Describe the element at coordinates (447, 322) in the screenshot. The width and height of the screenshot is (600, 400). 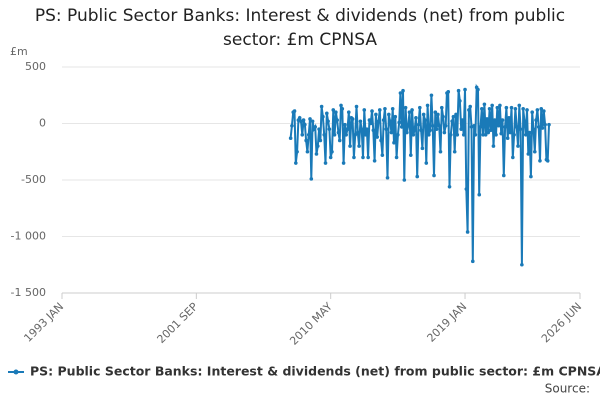
I see `x-tick-label: 2019 JAN` at that location.